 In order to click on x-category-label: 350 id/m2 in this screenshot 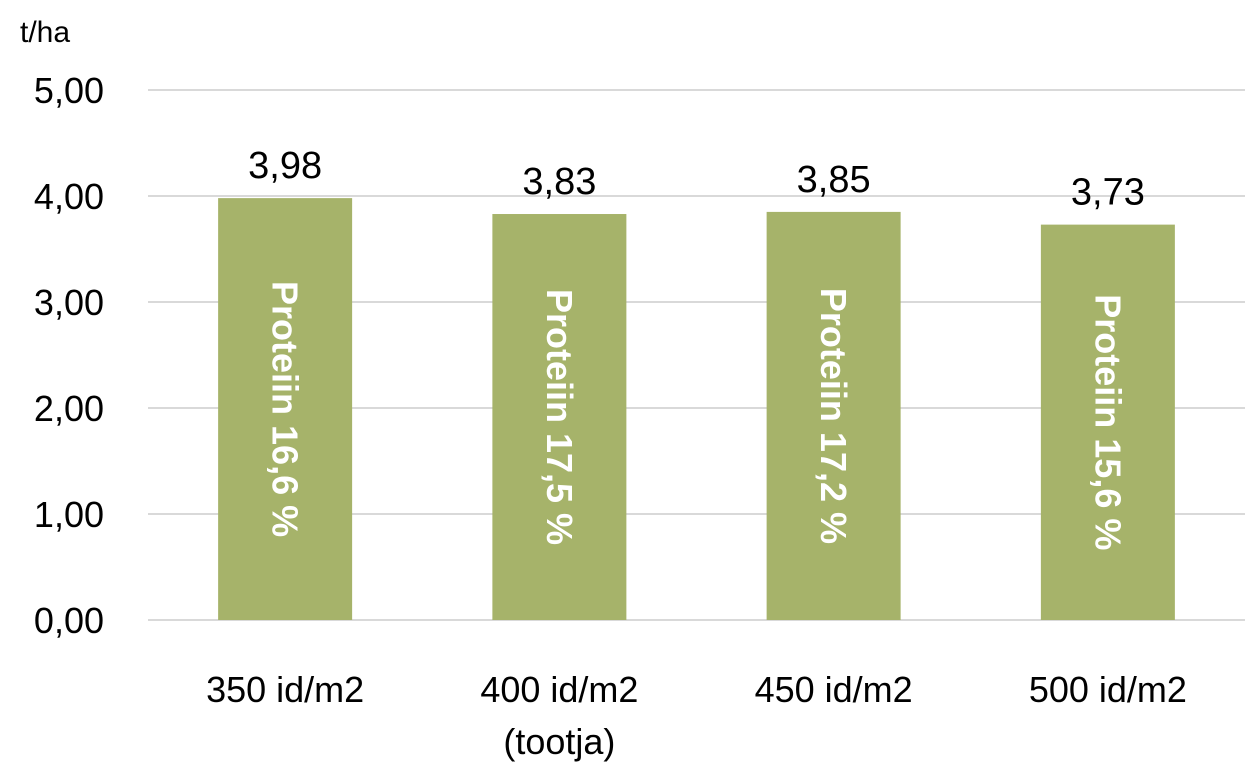, I will do `click(285, 689)`.